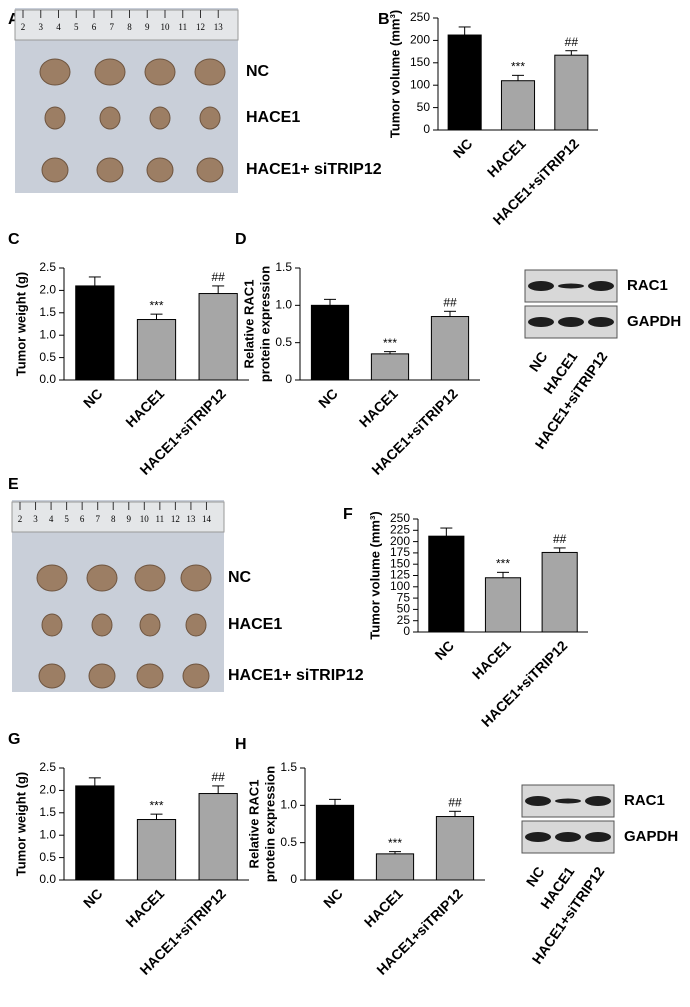 The width and height of the screenshot is (690, 1007). Describe the element at coordinates (97, 519) in the screenshot. I see `ruler-number: 7` at that location.